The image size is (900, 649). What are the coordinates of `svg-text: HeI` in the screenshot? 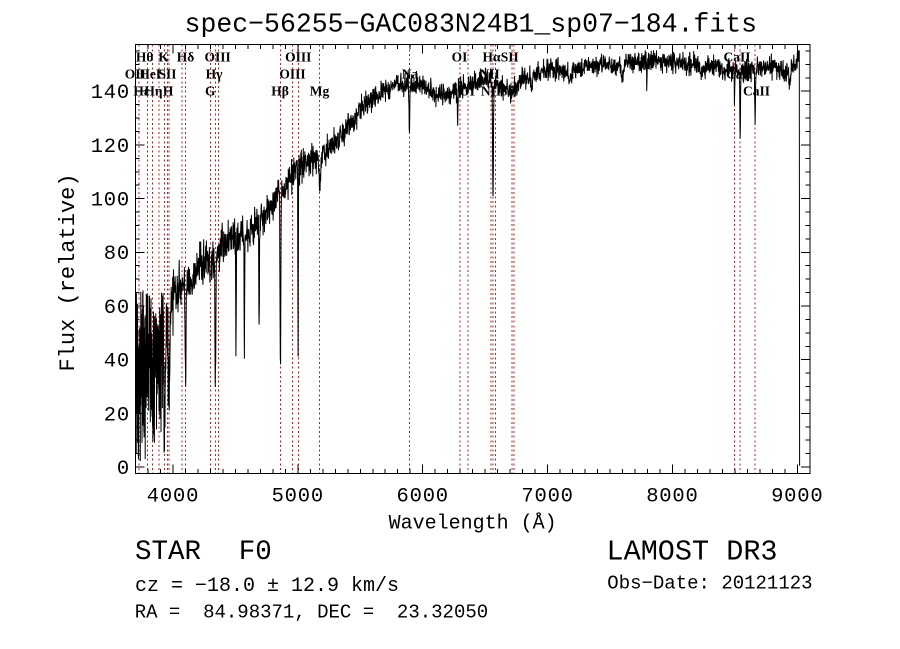 It's located at (150, 74).